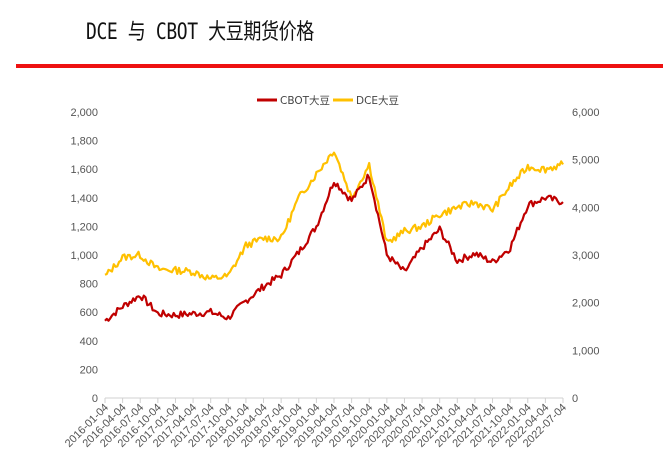  Describe the element at coordinates (84, 170) in the screenshot. I see `y-left-tick-label: 1,600` at that location.